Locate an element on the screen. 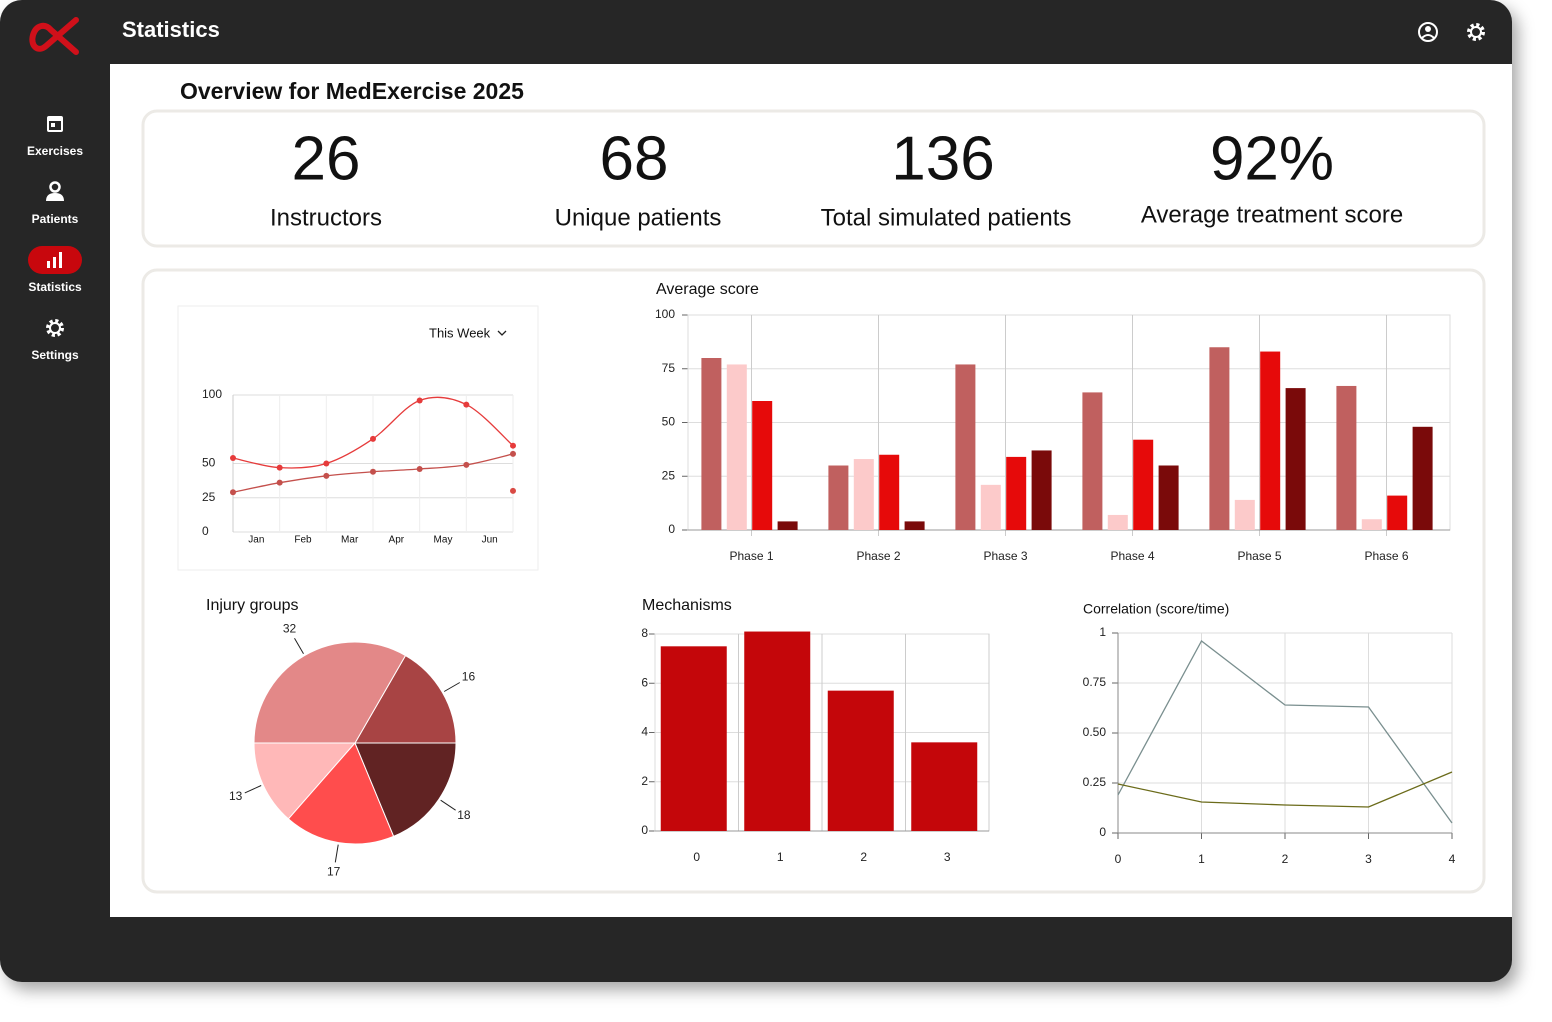 This screenshot has height=1022, width=1552. slice-label: 16 is located at coordinates (469, 677).